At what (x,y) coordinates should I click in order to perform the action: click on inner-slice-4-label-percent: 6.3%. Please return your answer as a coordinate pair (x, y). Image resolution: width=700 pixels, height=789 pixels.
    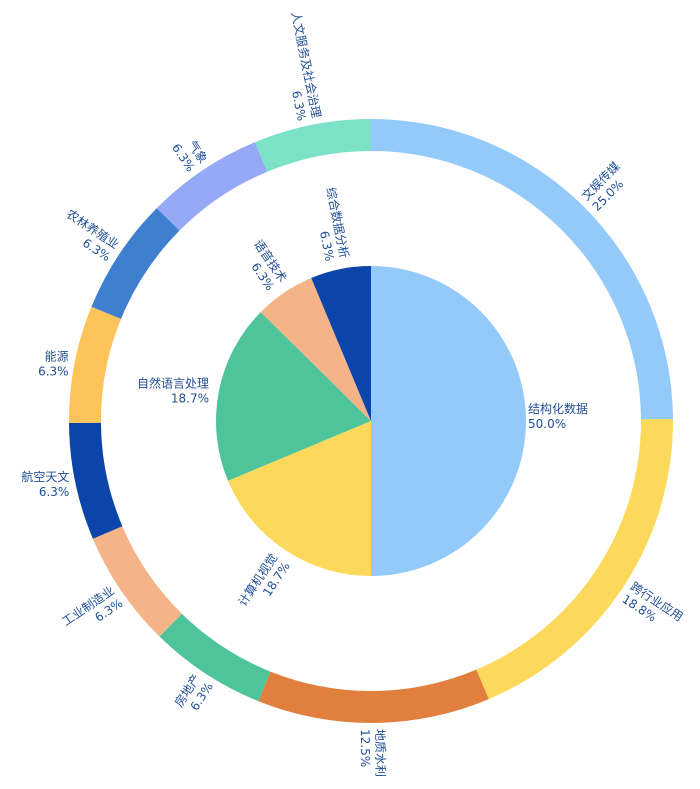
    Looking at the image, I should click on (327, 246).